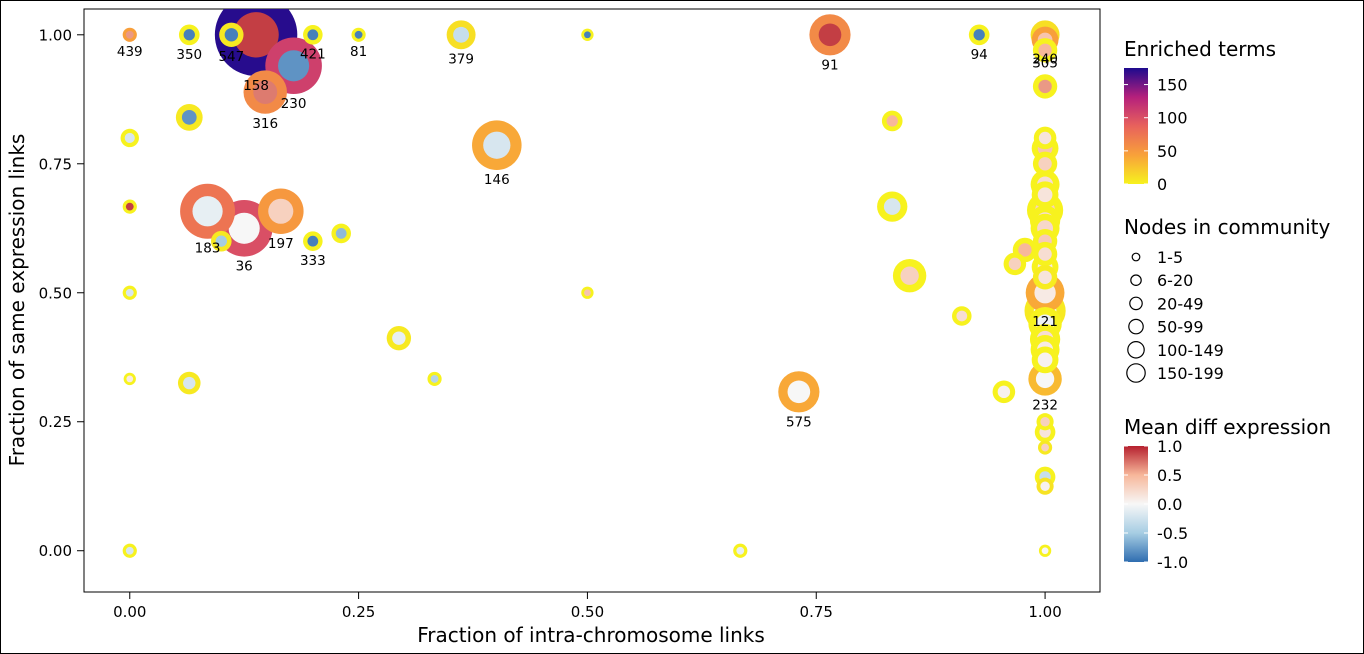  I want to click on point-label: 379, so click(461, 59).